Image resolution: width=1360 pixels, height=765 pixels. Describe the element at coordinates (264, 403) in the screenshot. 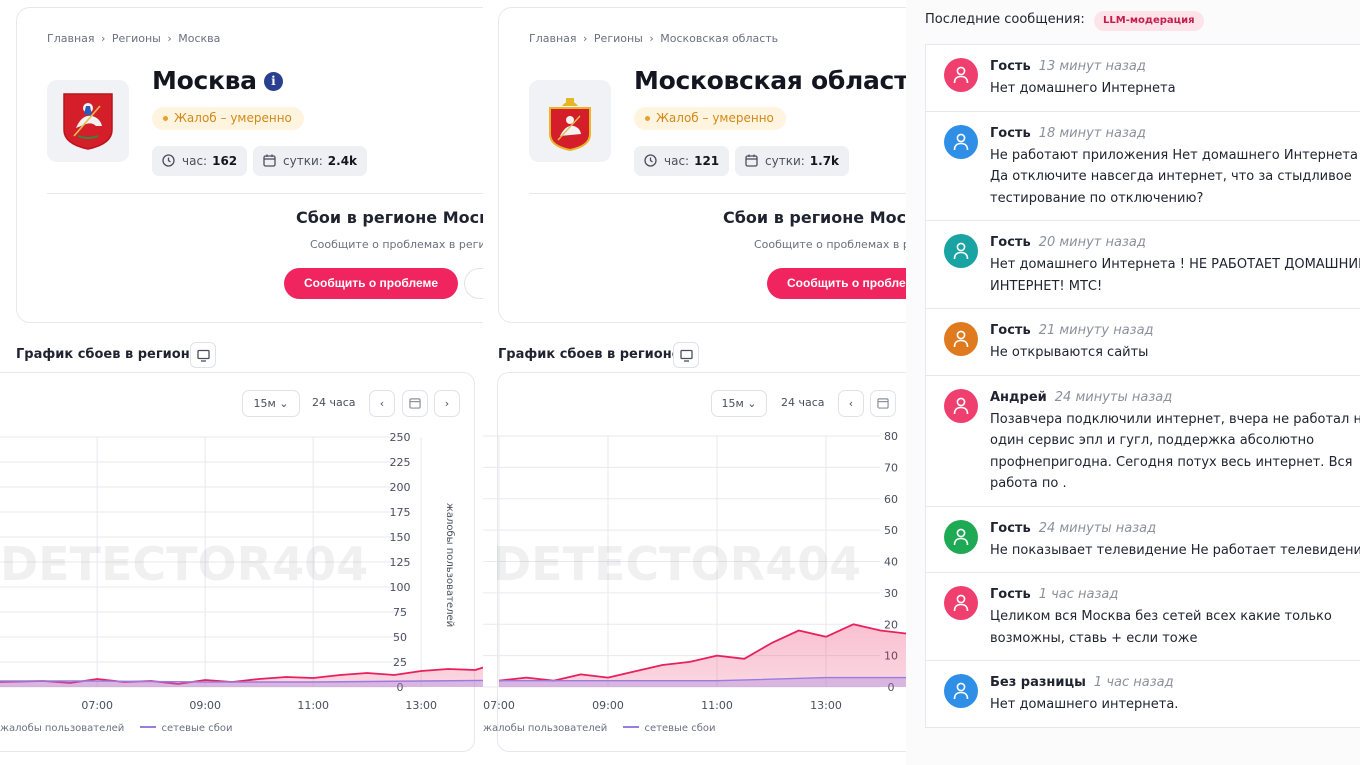

I see `interval-value: 15м` at that location.